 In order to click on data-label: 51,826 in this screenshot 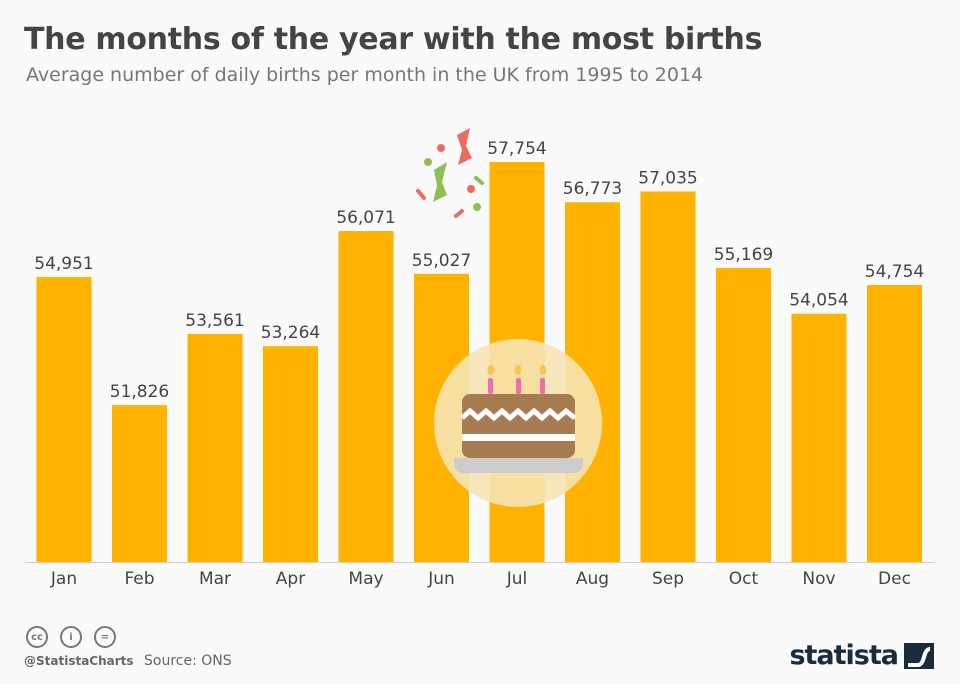, I will do `click(139, 392)`.